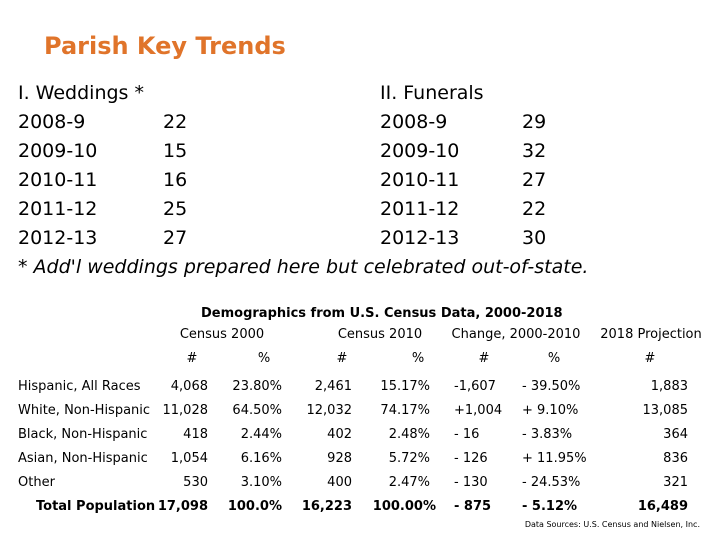 The height and width of the screenshot is (540, 720). I want to click on census-2010-percent: 2.48%, so click(409, 434).